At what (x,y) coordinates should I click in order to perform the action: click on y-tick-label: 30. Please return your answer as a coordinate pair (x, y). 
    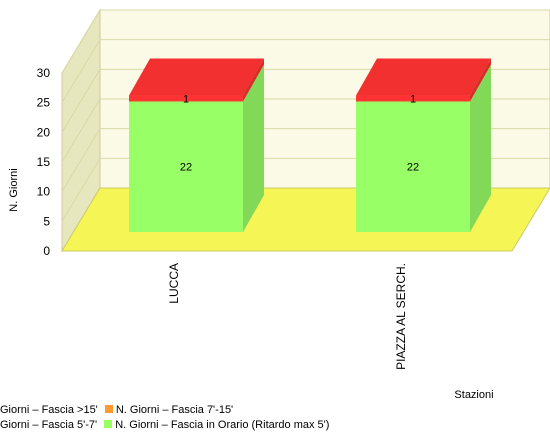
    Looking at the image, I should click on (44, 73).